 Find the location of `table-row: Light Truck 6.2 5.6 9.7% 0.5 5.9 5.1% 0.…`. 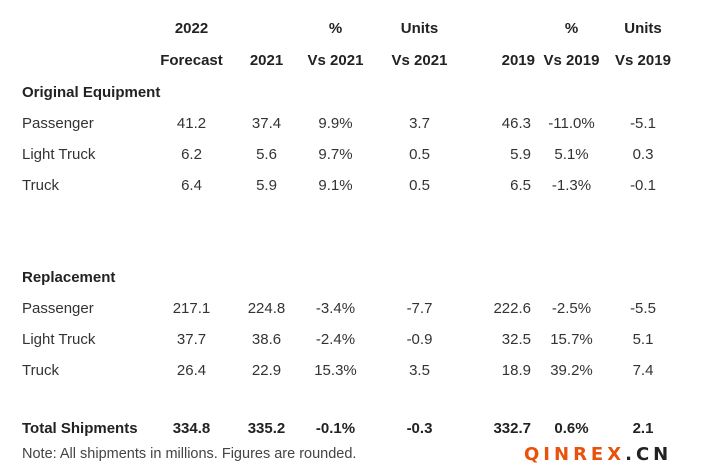

table-row: Light Truck 6.2 5.6 9.7% 0.5 5.9 5.1% 0.… is located at coordinates (347, 154).